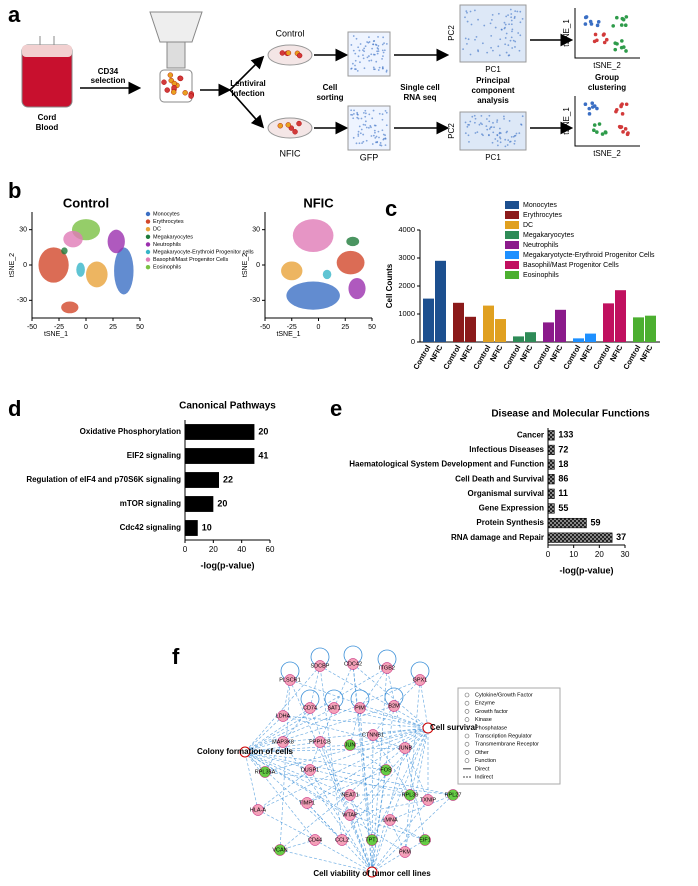 The image size is (698, 886). I want to click on category-label: Infectious Diseases, so click(506, 449).